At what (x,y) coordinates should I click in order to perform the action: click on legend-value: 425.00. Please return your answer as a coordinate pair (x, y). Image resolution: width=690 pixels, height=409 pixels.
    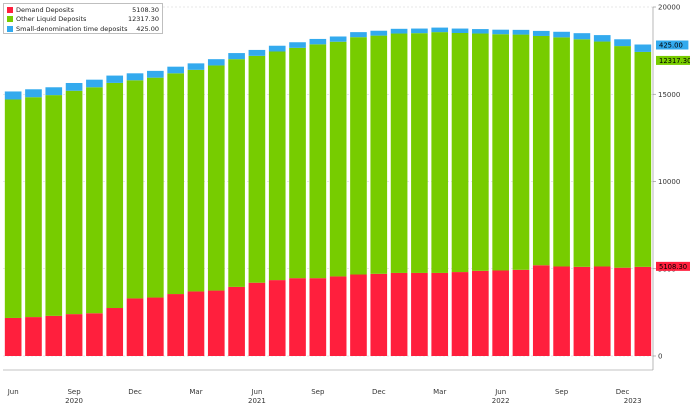
    Looking at the image, I should click on (147, 28).